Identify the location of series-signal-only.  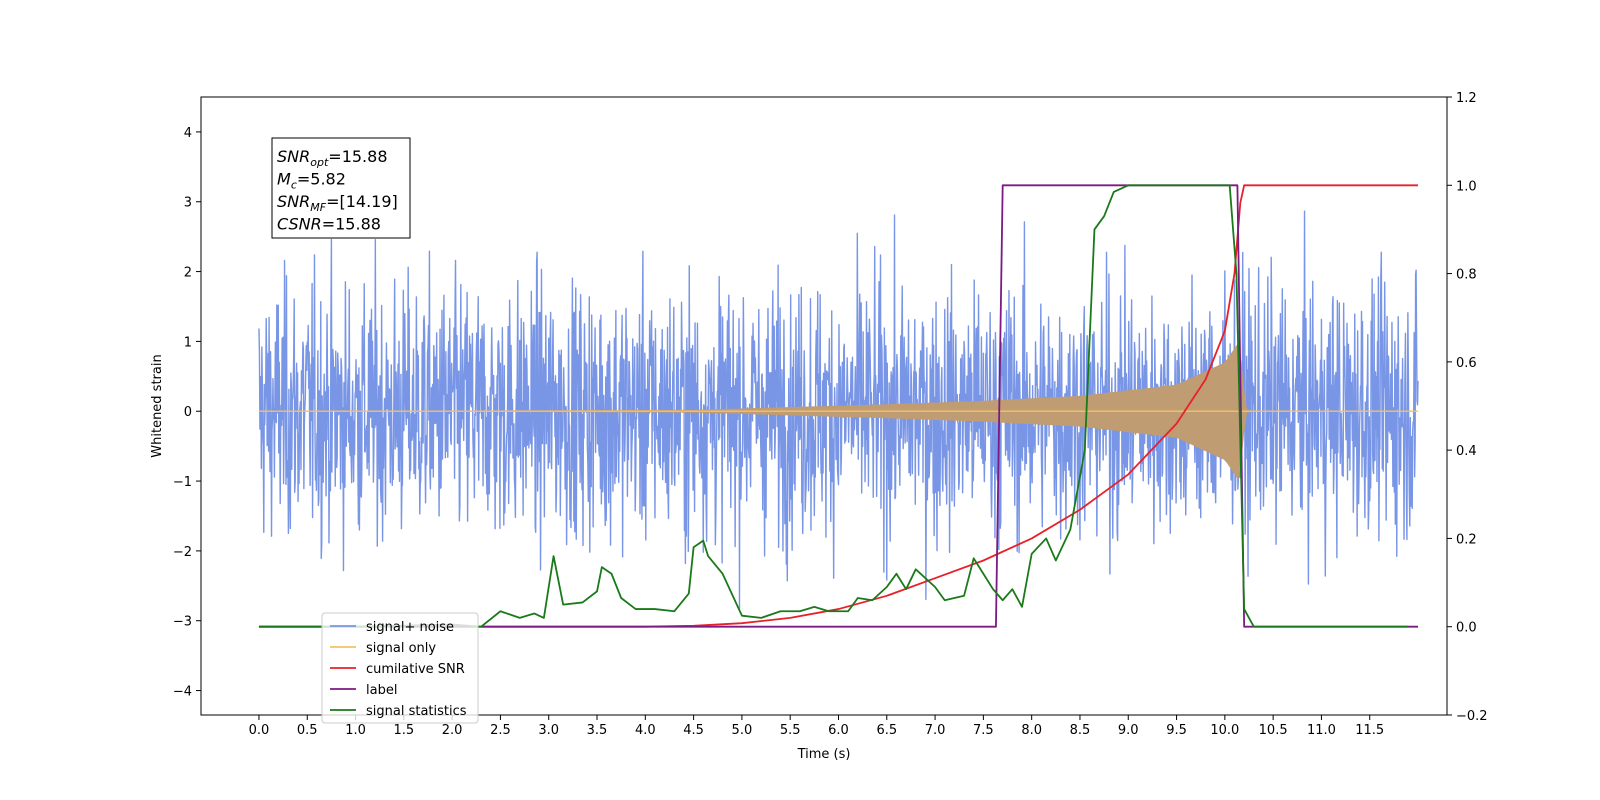
(838, 411).